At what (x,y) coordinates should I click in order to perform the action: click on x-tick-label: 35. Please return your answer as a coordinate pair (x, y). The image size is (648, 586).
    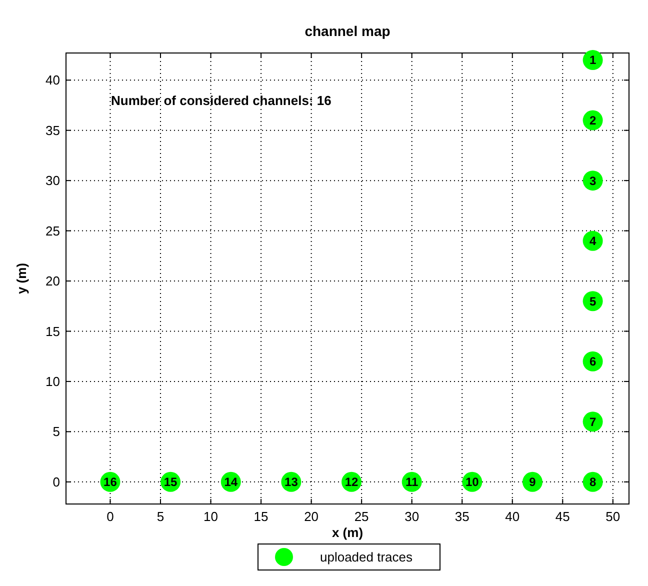
    Looking at the image, I should click on (462, 516).